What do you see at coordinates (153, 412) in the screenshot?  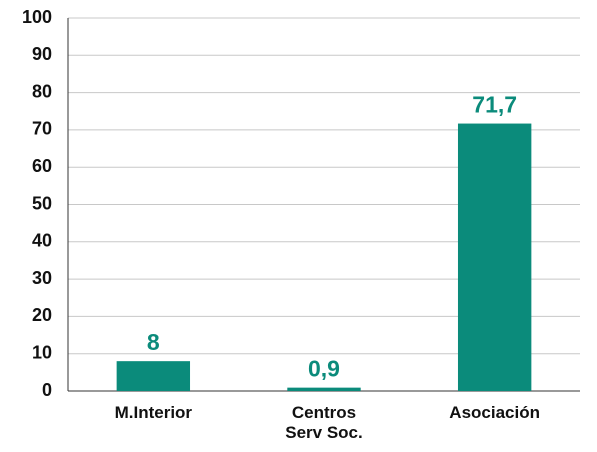 I see `x-tick-label: M.Interior` at bounding box center [153, 412].